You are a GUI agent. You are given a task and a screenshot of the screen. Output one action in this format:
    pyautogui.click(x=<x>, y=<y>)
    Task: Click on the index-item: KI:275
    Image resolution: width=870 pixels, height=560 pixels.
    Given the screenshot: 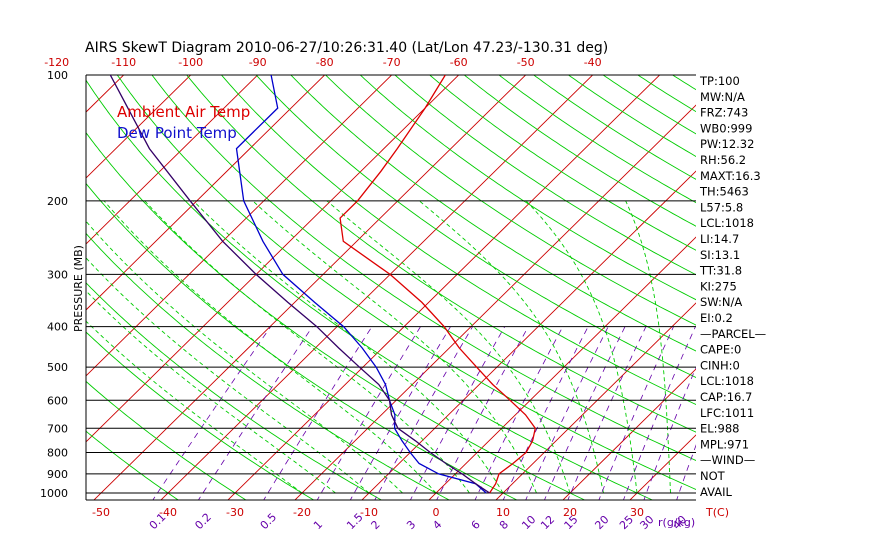 What is the action you would take?
    pyautogui.click(x=718, y=286)
    